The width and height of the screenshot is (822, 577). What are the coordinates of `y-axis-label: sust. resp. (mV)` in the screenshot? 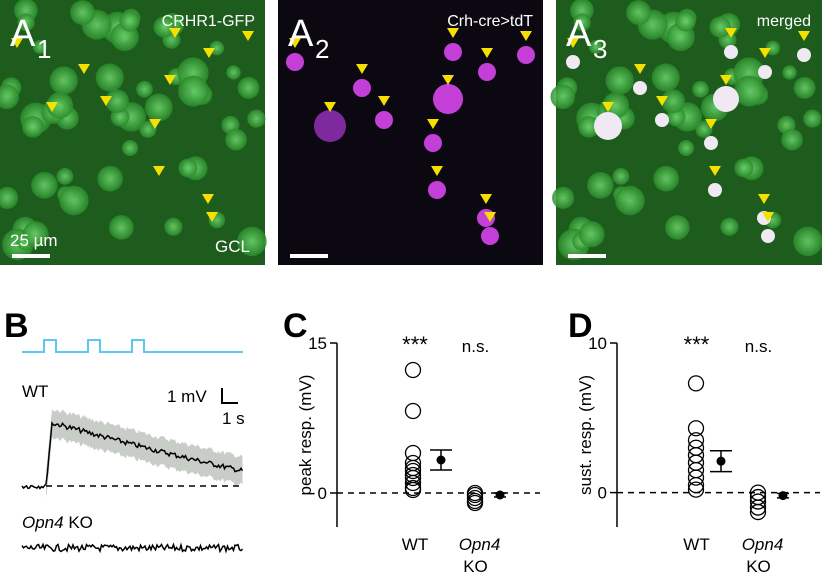 It's located at (585, 435).